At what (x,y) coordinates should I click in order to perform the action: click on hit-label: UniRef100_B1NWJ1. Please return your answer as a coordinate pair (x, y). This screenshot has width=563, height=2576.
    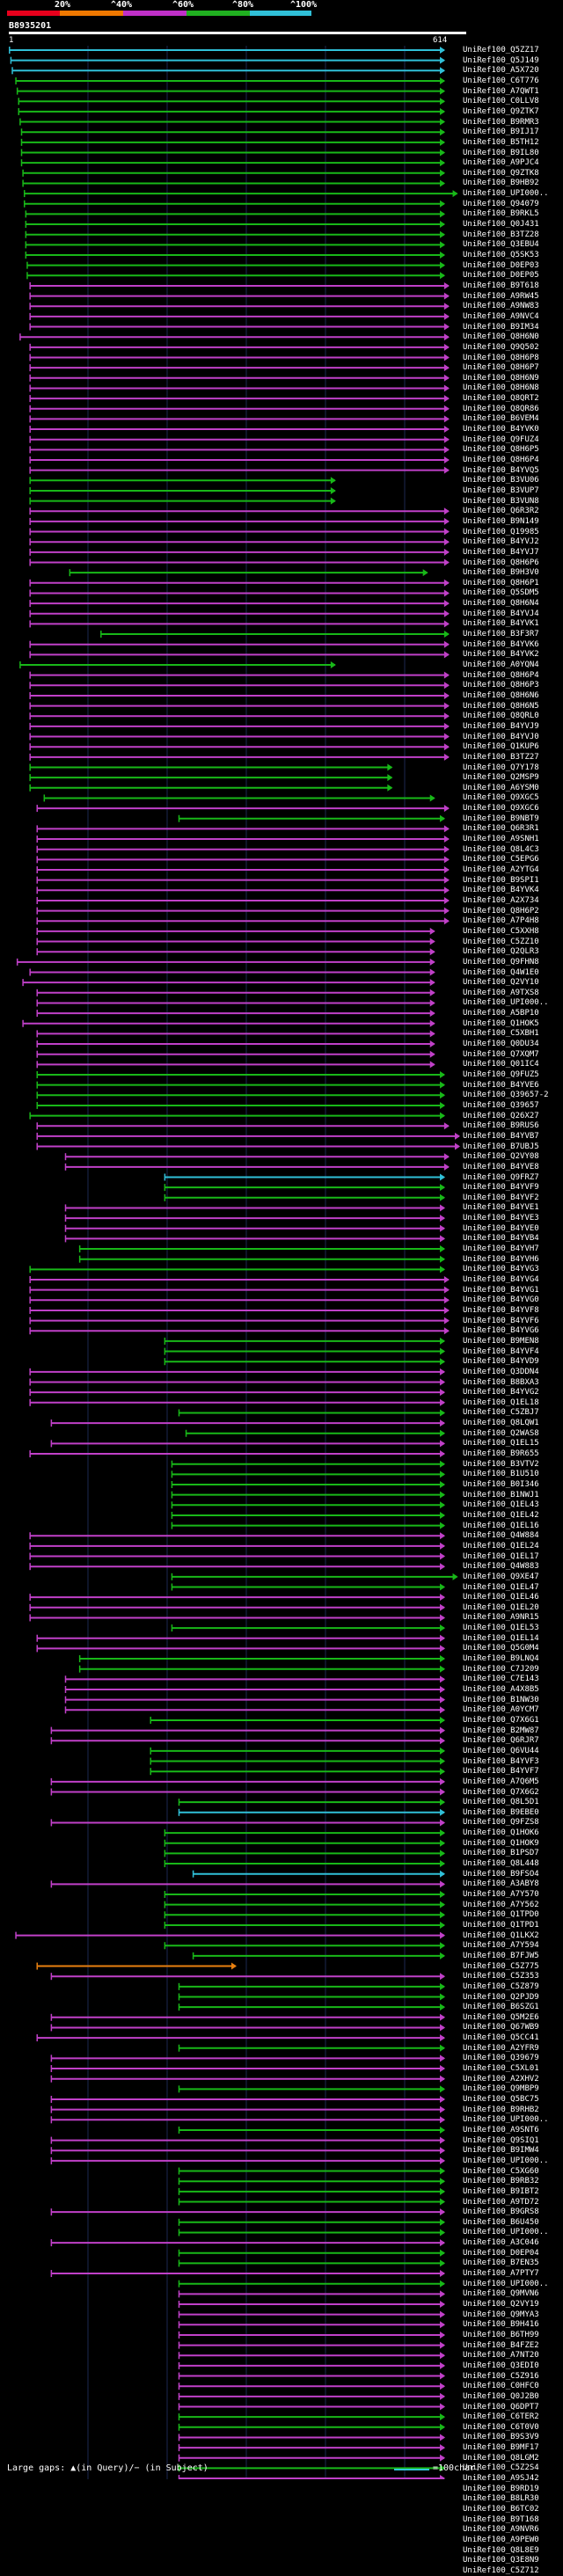
    Looking at the image, I should click on (501, 1495).